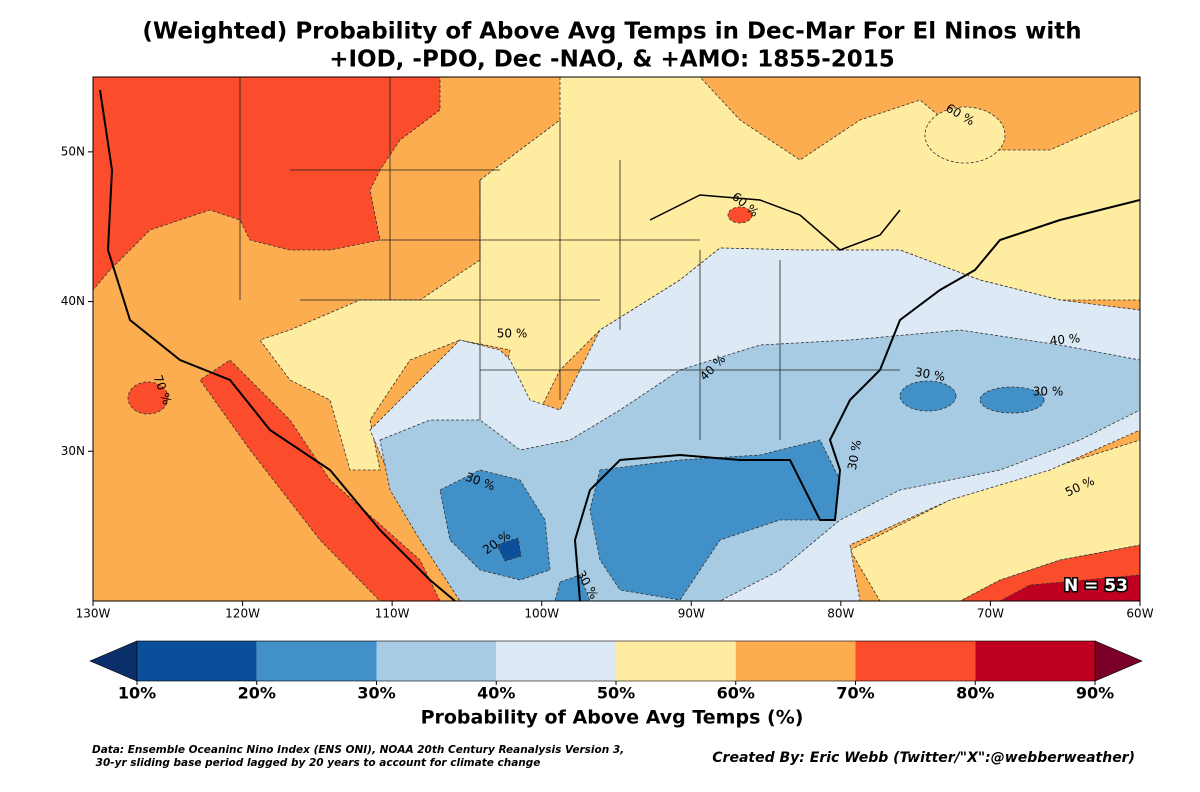 This screenshot has width=1200, height=792. What do you see at coordinates (257, 693) in the screenshot?
I see `colorbar-tick-label: 20%` at bounding box center [257, 693].